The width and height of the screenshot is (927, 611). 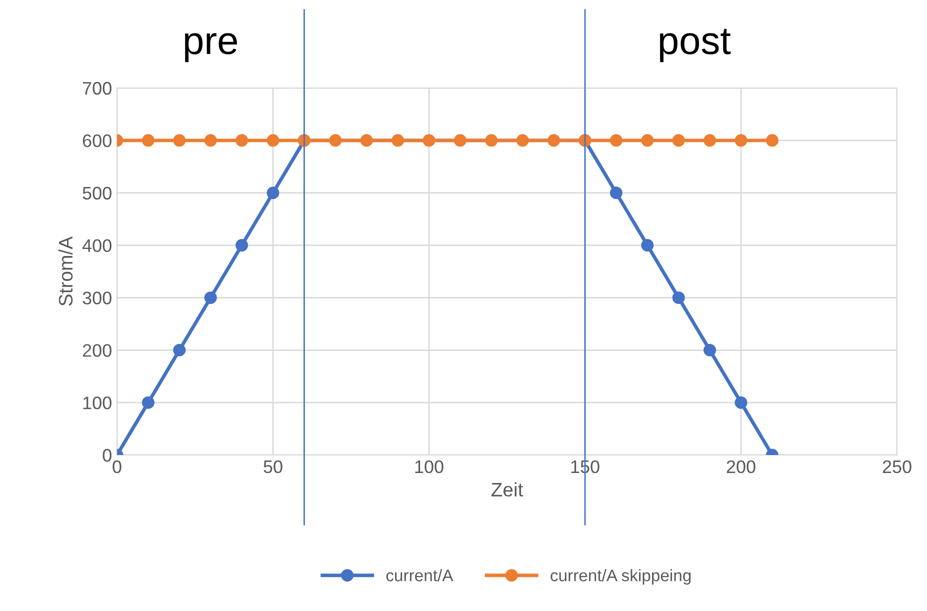 What do you see at coordinates (695, 45) in the screenshot?
I see `text: post` at bounding box center [695, 45].